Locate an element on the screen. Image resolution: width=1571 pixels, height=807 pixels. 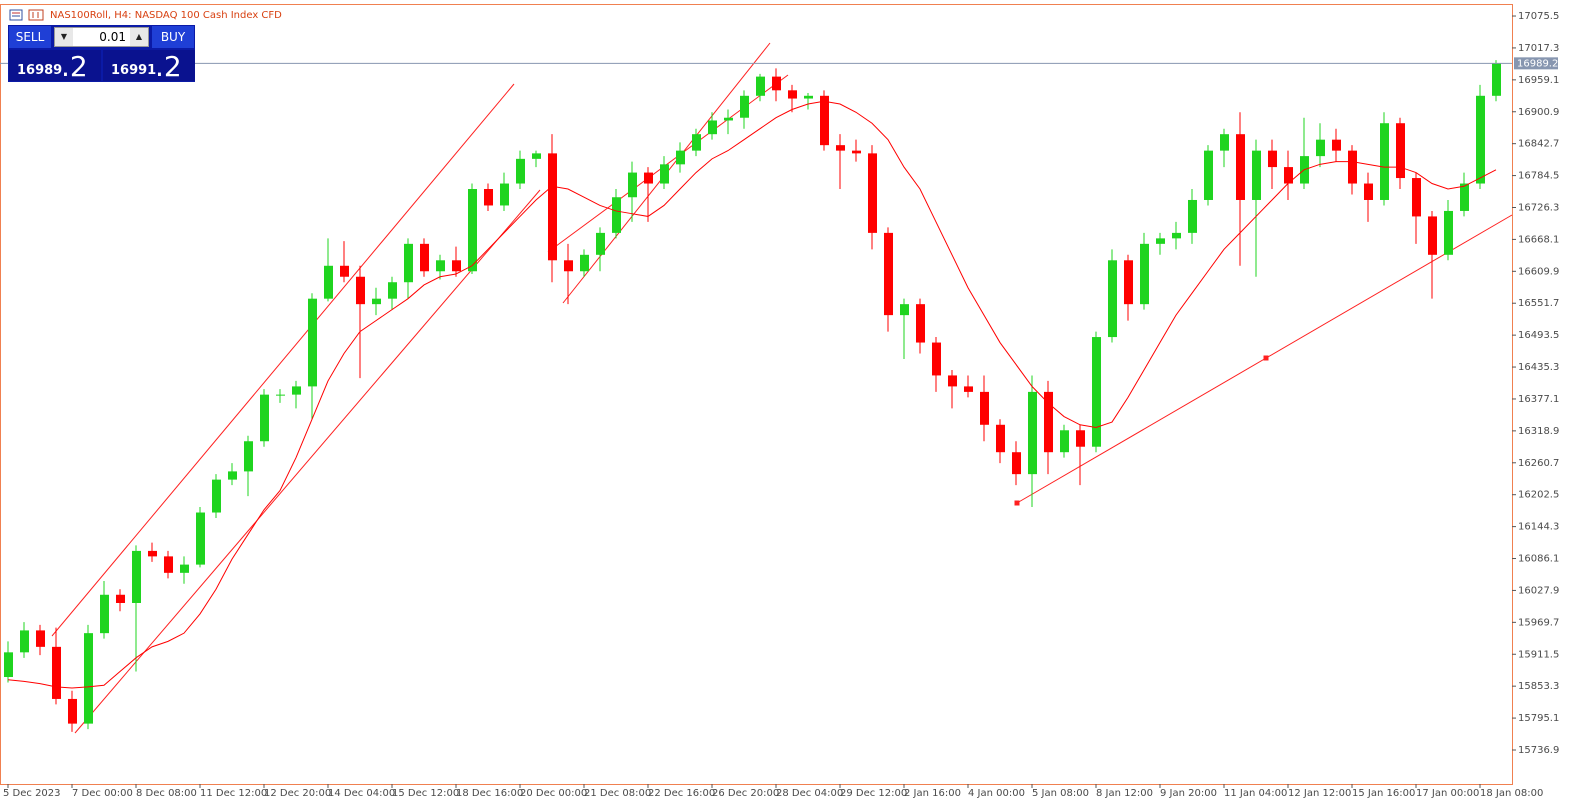
y-tick-label: 16144.3 is located at coordinates (1538, 527).